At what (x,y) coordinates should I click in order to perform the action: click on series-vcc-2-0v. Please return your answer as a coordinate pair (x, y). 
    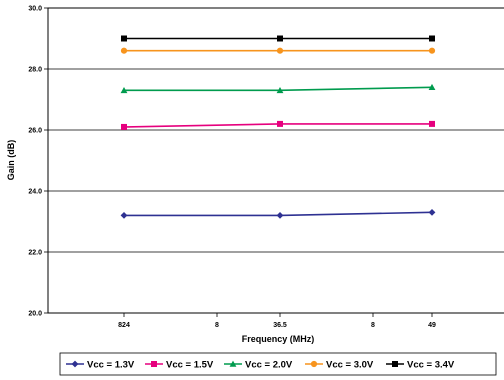
    Looking at the image, I should click on (278, 88).